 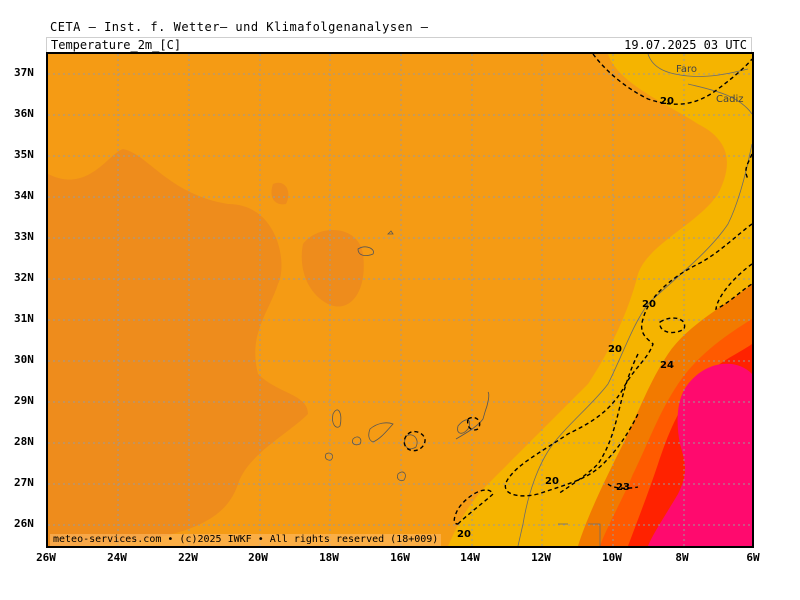 What do you see at coordinates (24, 359) in the screenshot?
I see `lat-label: 30N` at bounding box center [24, 359].